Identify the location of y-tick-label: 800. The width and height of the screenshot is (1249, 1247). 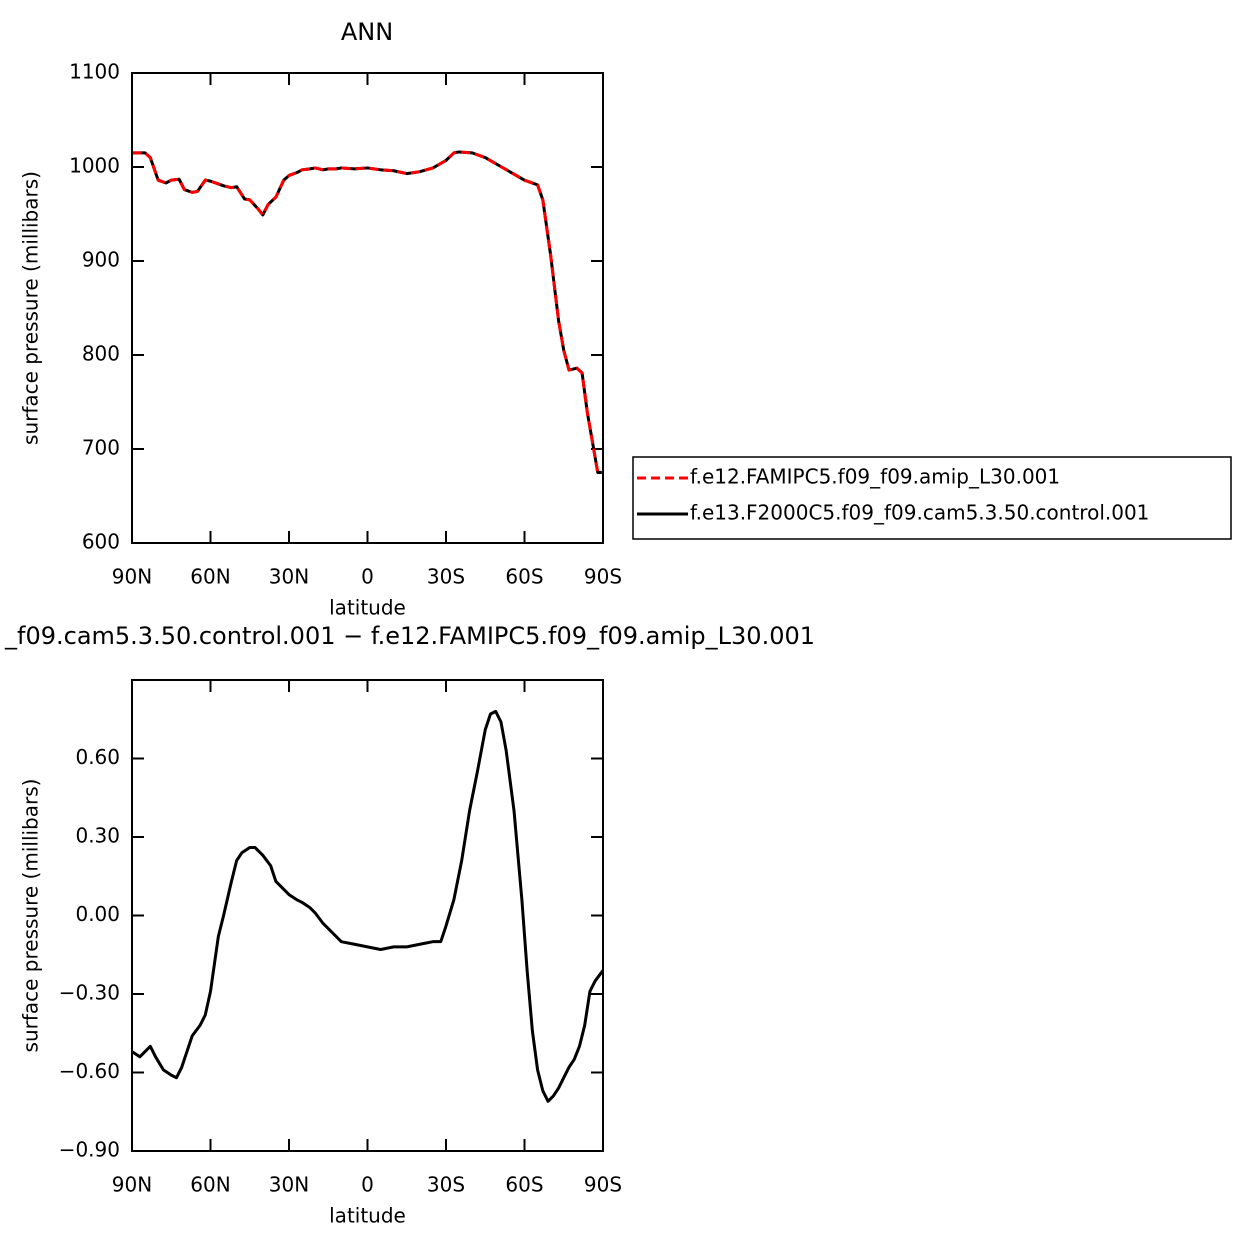
(101, 354).